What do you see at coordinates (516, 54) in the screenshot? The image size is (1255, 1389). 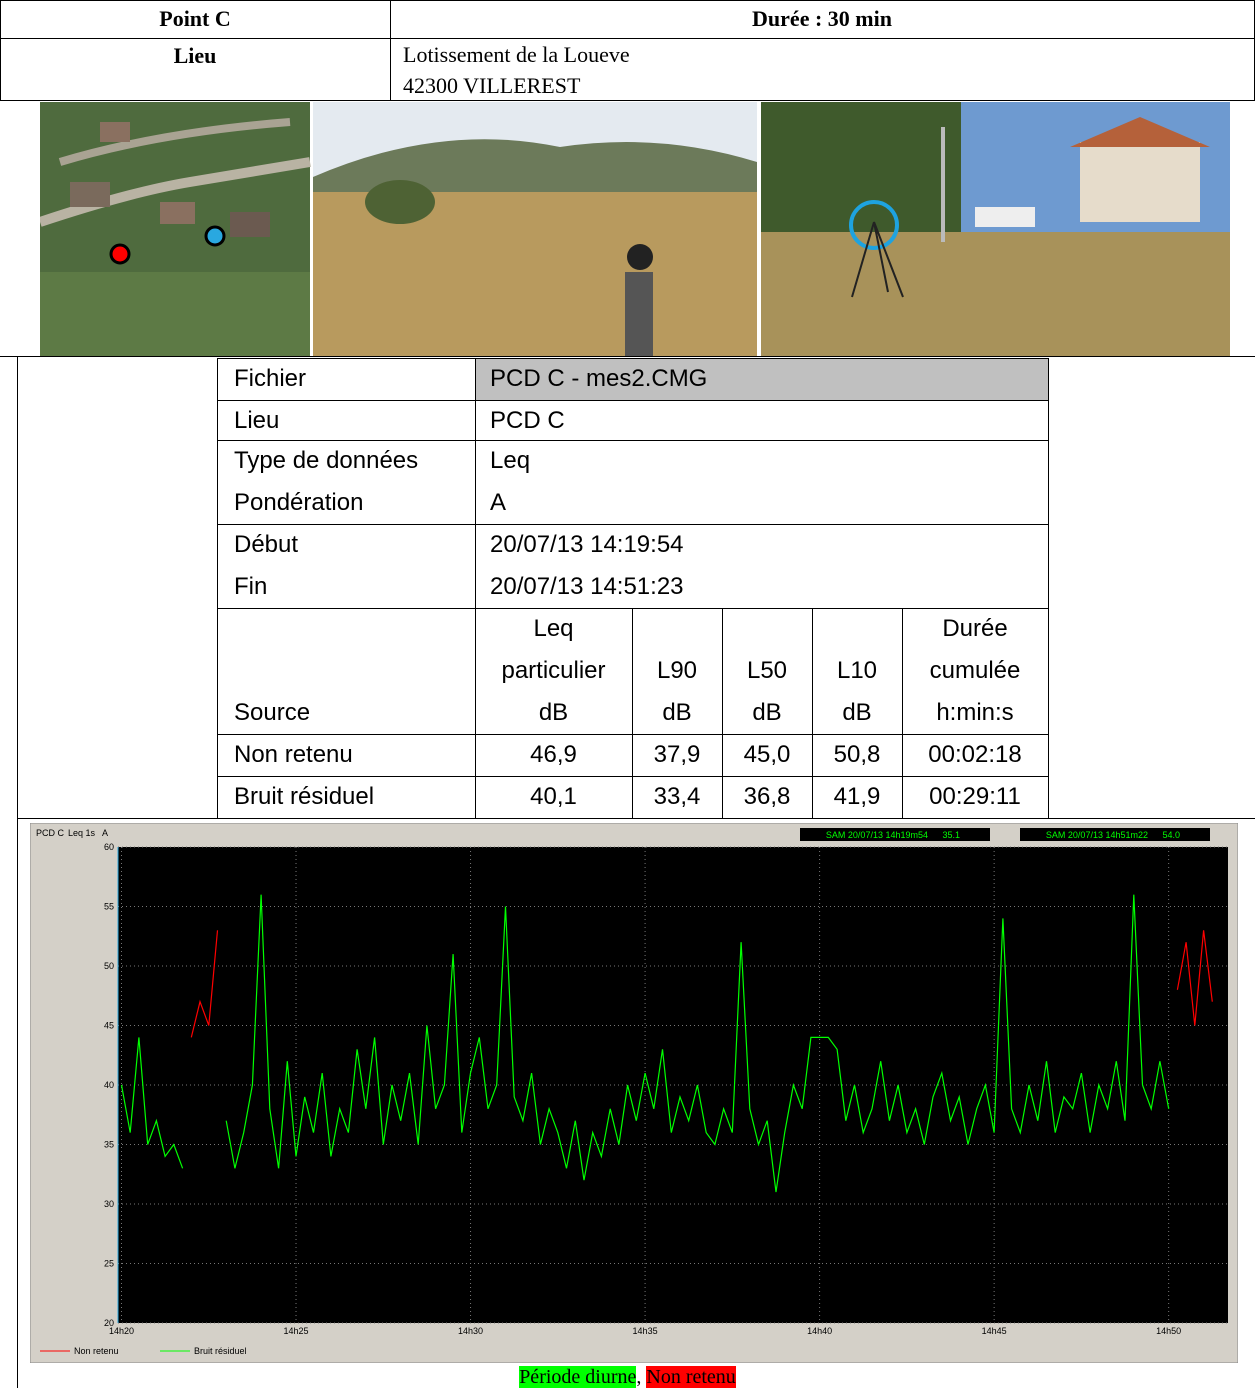 I see `cell-text: Lotissement de la Loueve` at bounding box center [516, 54].